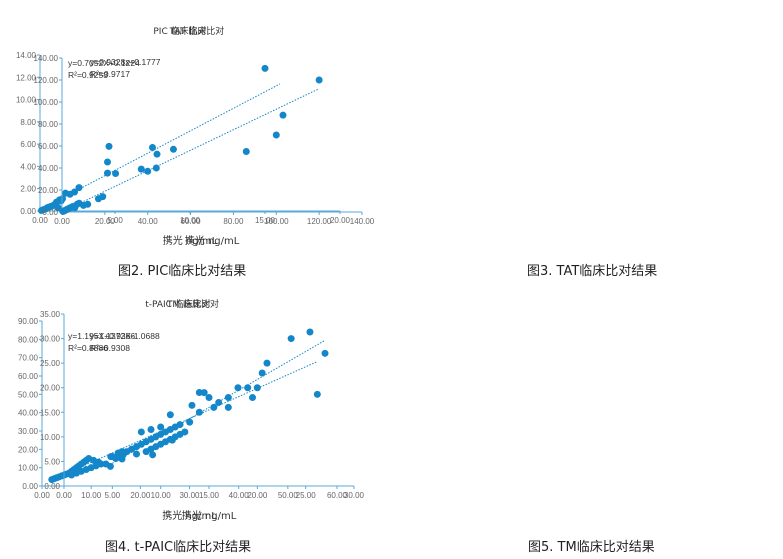 This screenshot has height=559, width=783. Describe the element at coordinates (288, 495) in the screenshot. I see `x-tick-label: 50.00` at that location.